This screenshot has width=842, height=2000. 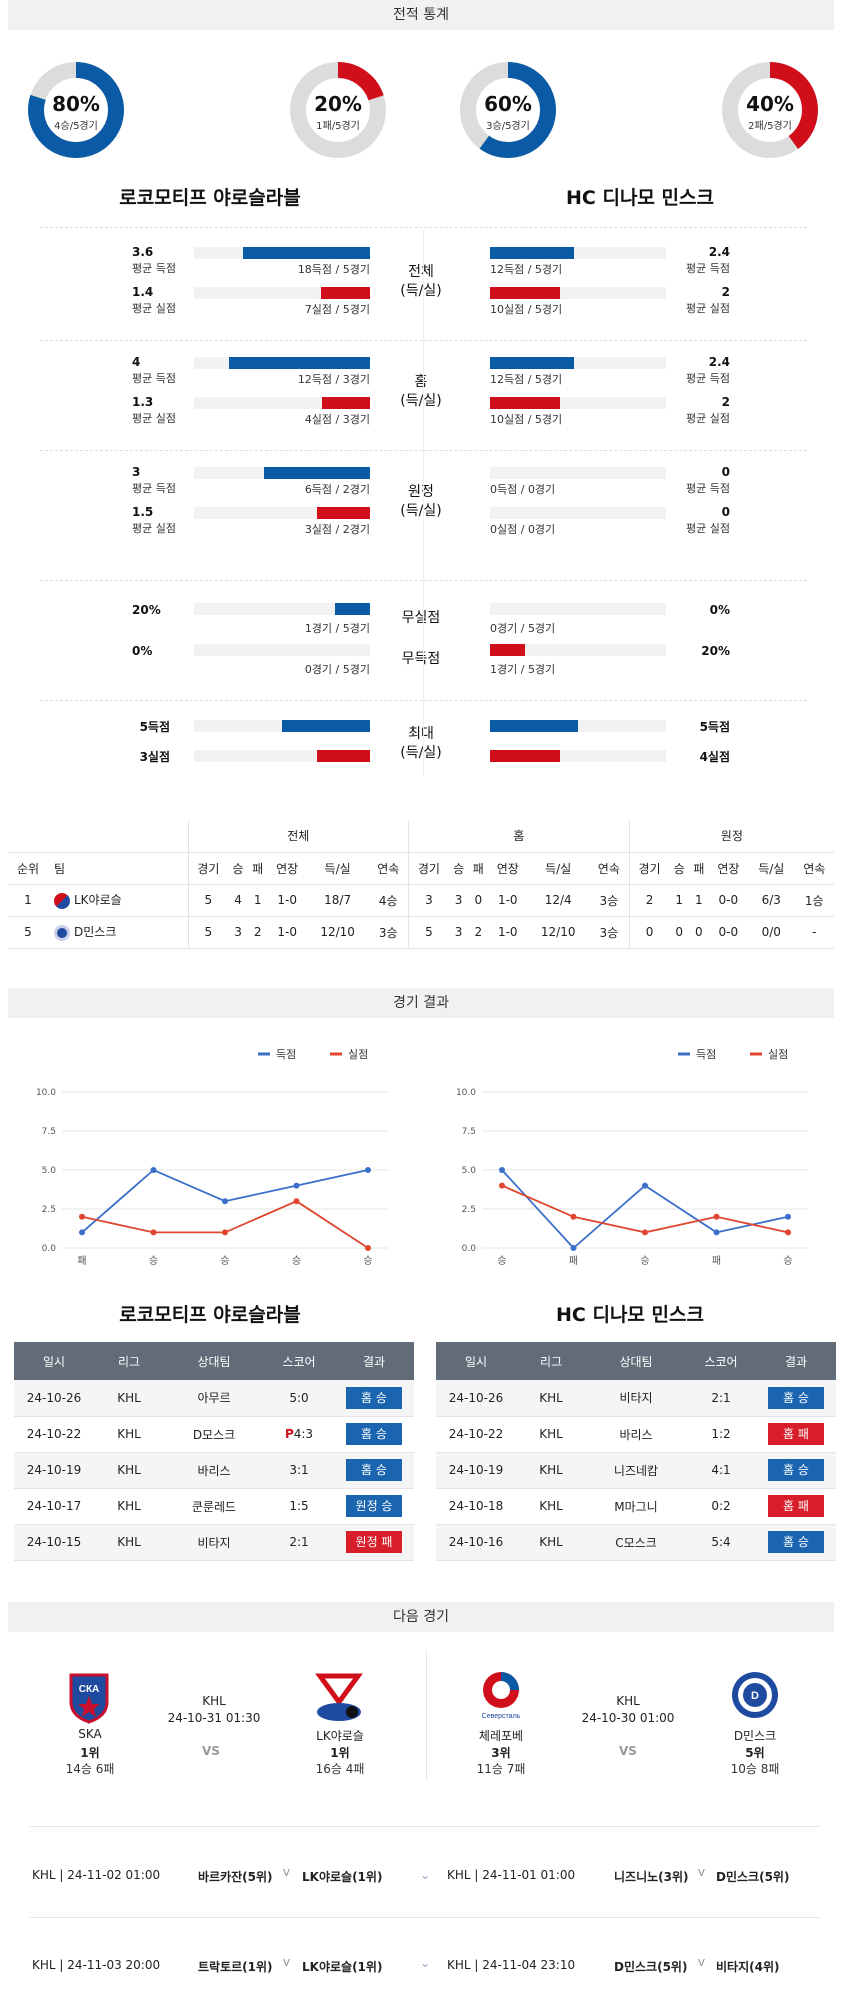 What do you see at coordinates (771, 900) in the screenshot?
I see `standings-cell: 6/3` at bounding box center [771, 900].